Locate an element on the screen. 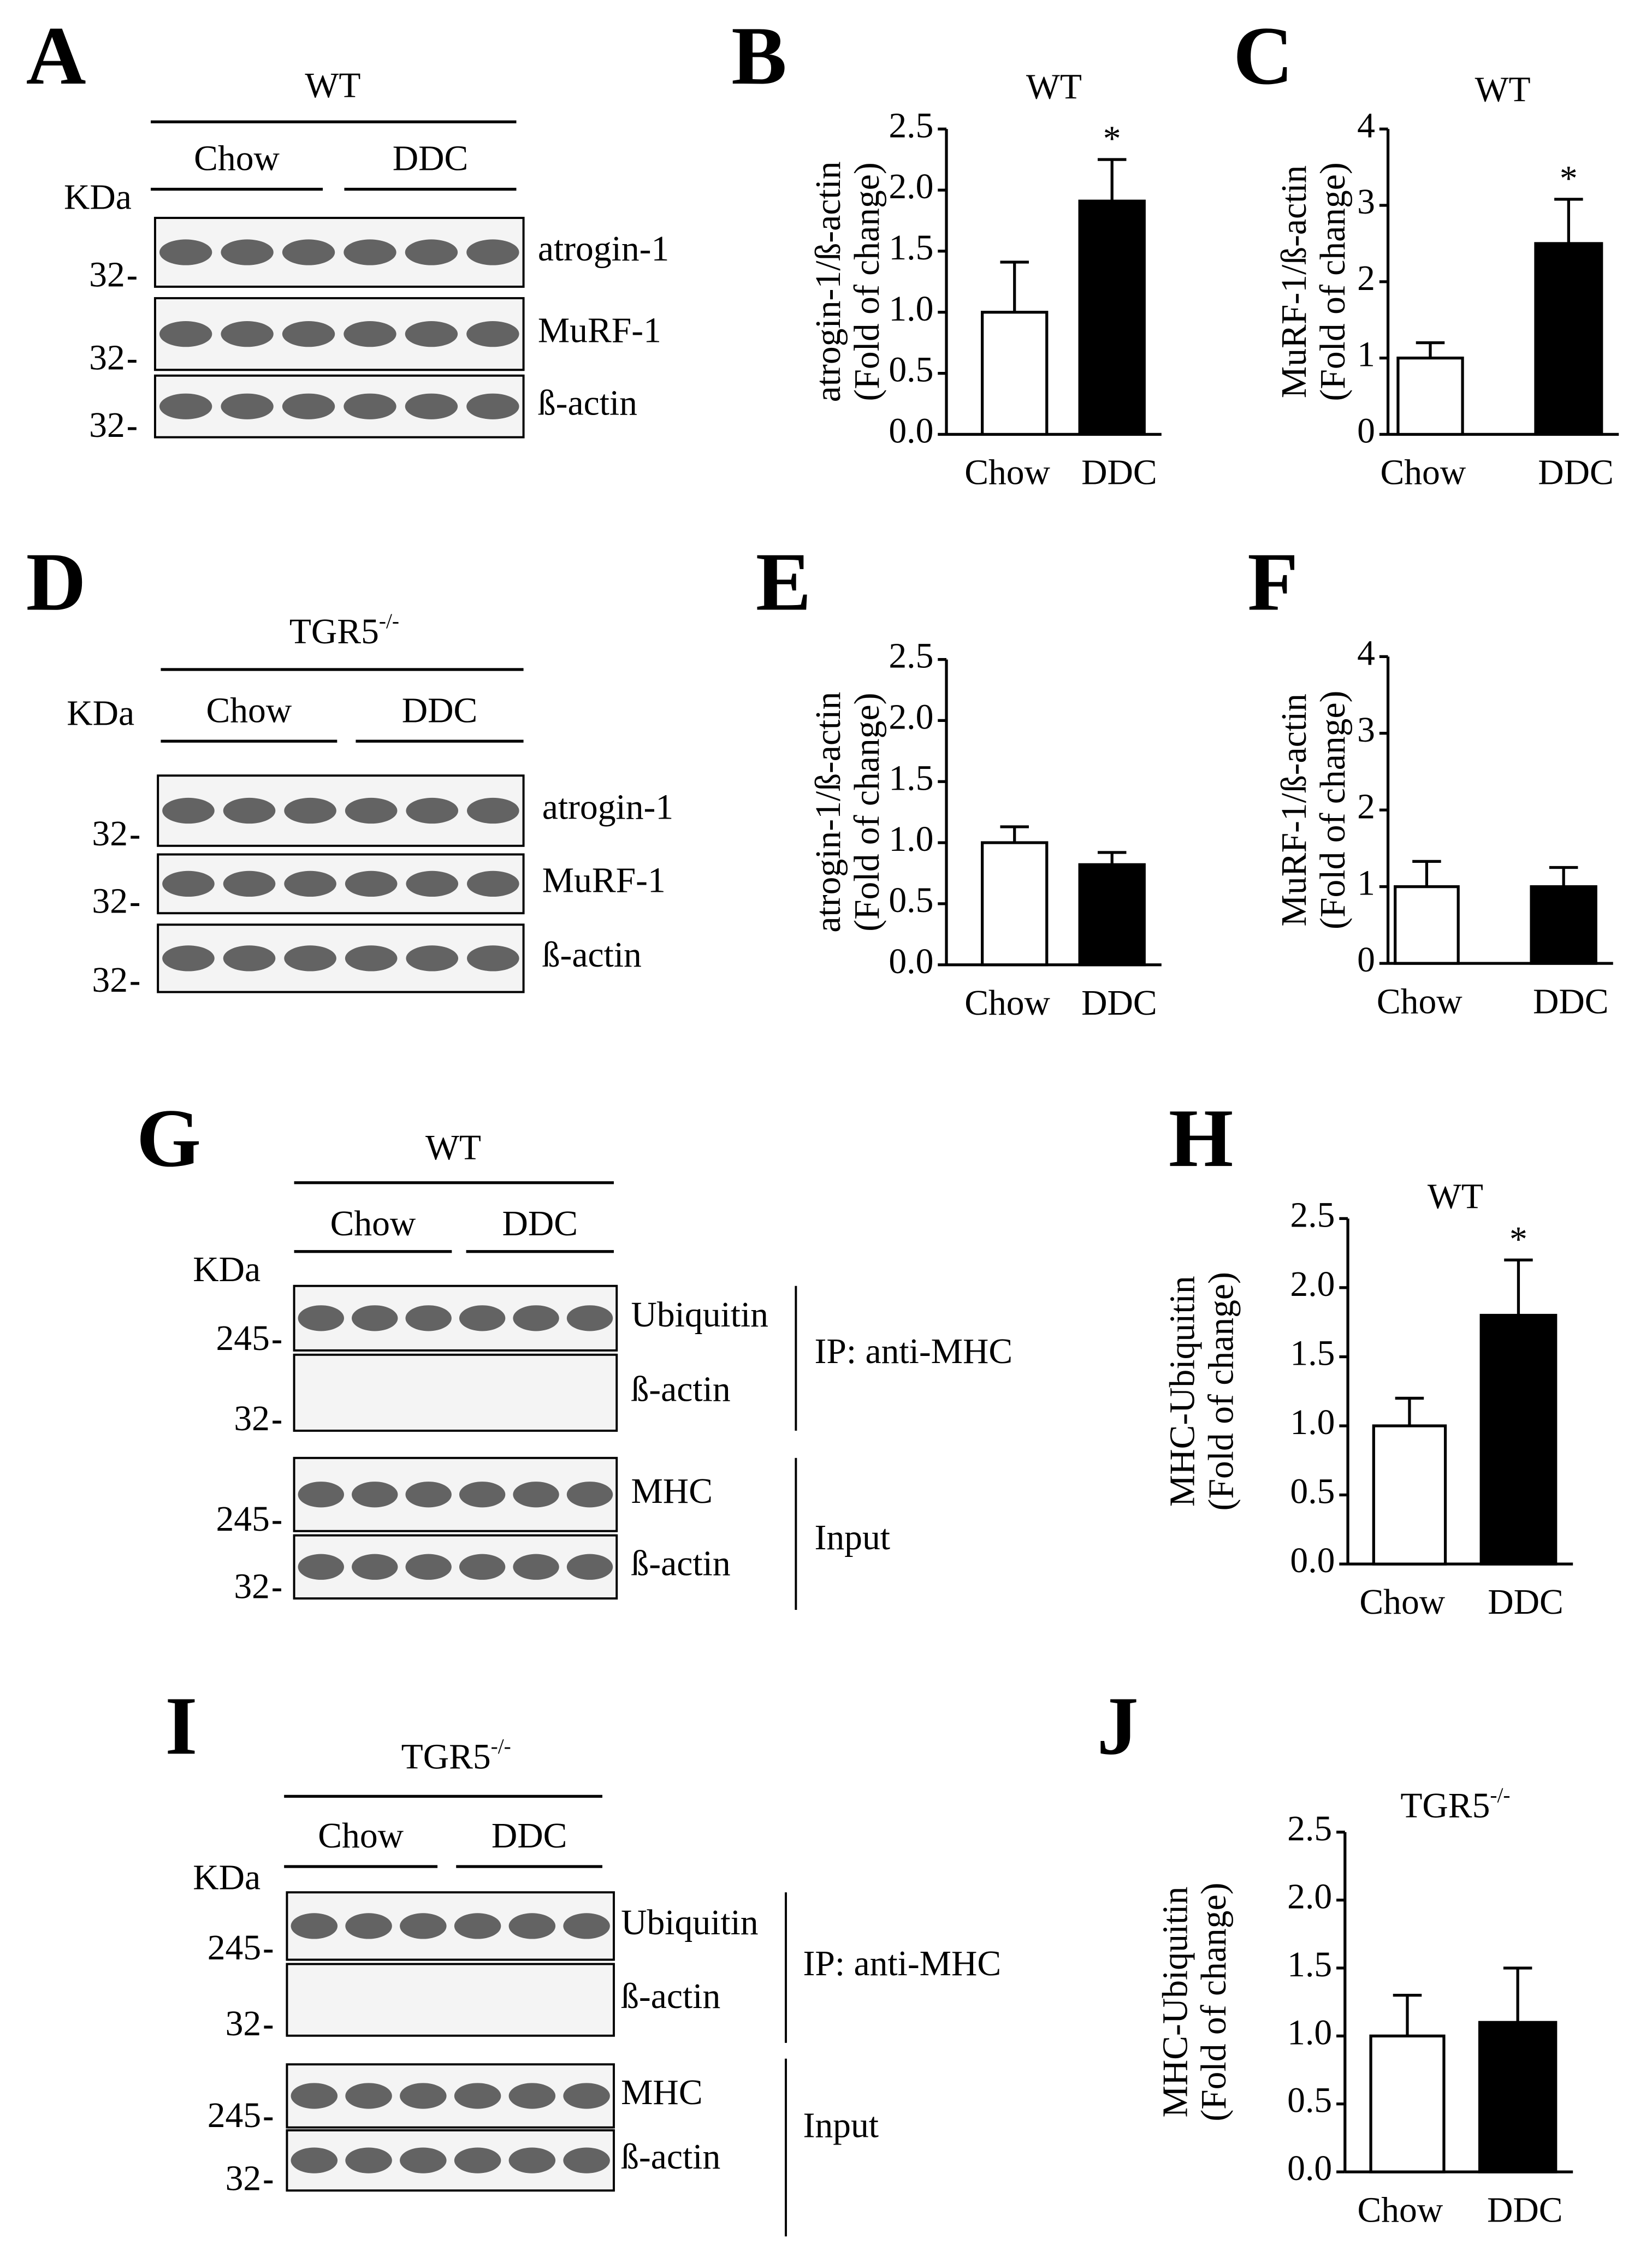 The width and height of the screenshot is (1652, 2245). unit-label: KDa is located at coordinates (226, 1269).